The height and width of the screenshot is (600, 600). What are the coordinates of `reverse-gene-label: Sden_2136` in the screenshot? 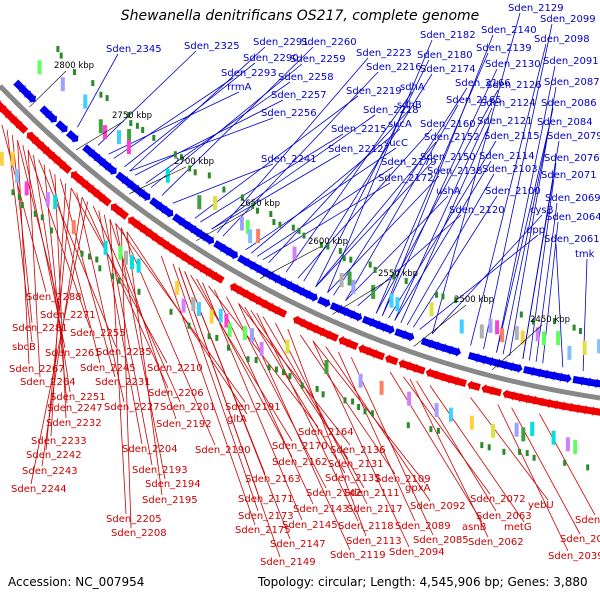 It's located at (358, 450).